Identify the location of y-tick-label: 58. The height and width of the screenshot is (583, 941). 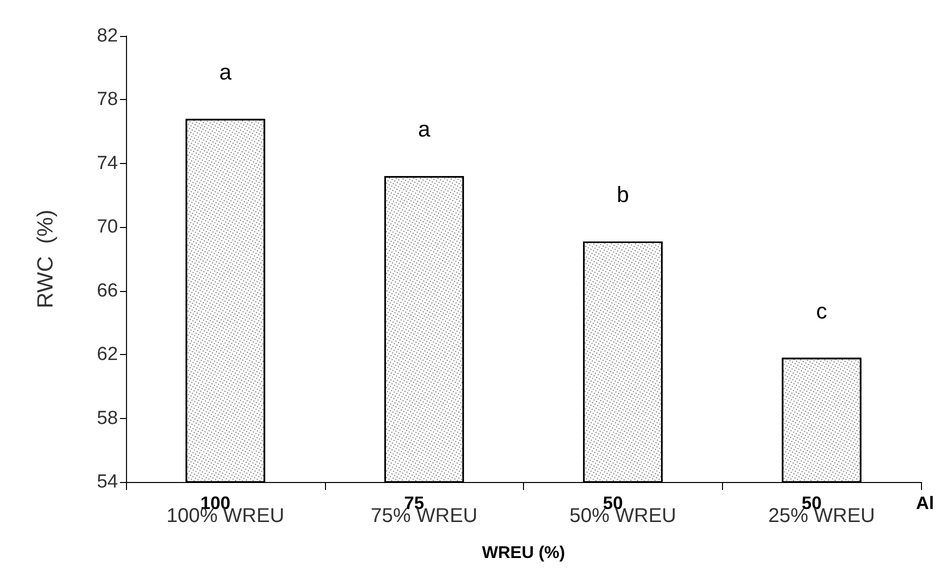
(107, 418).